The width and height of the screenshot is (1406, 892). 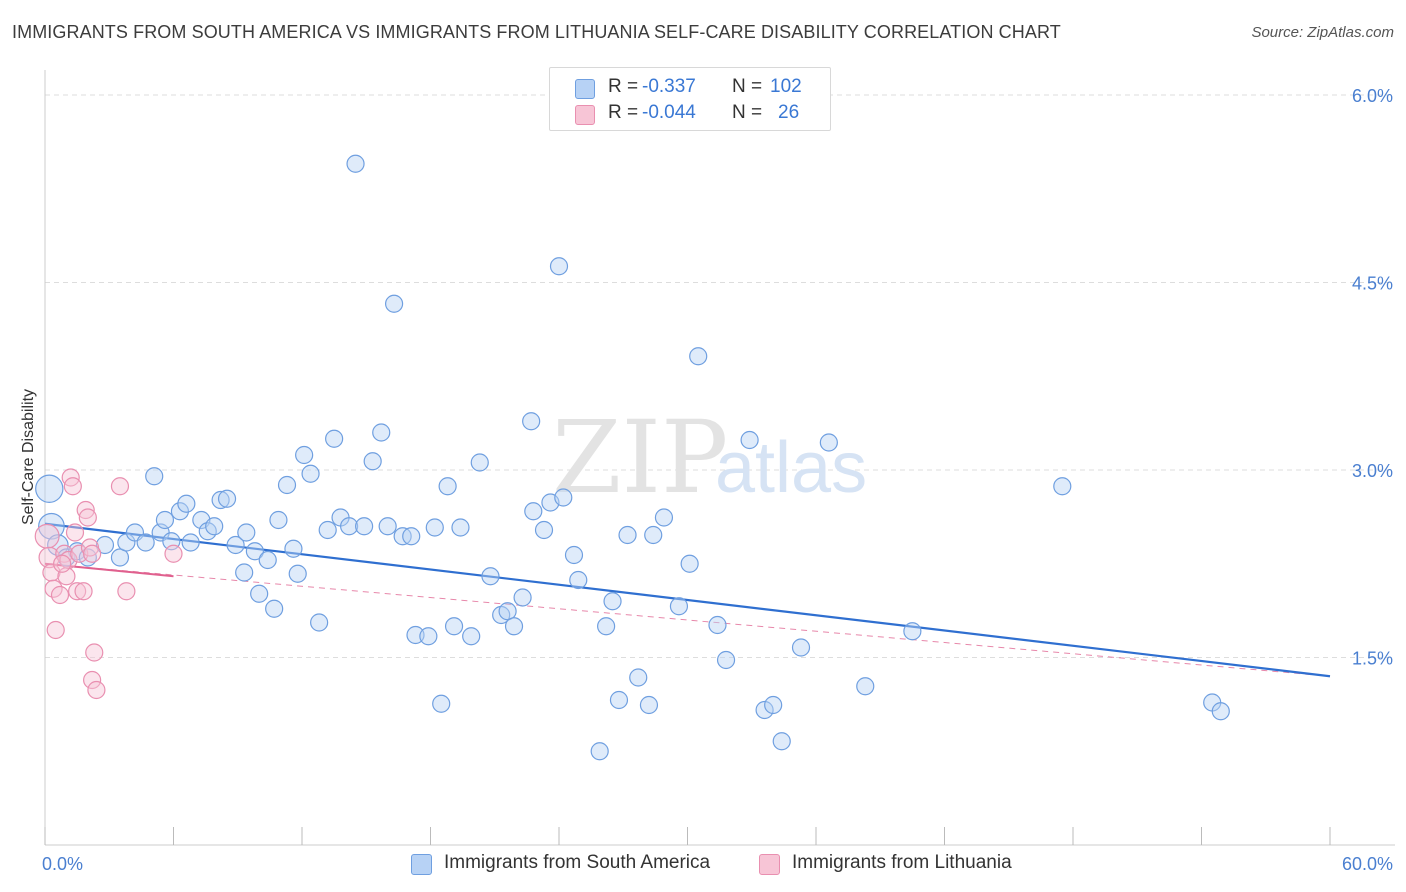 What do you see at coordinates (791, 468) in the screenshot?
I see `watermark-atlas: atlas` at bounding box center [791, 468].